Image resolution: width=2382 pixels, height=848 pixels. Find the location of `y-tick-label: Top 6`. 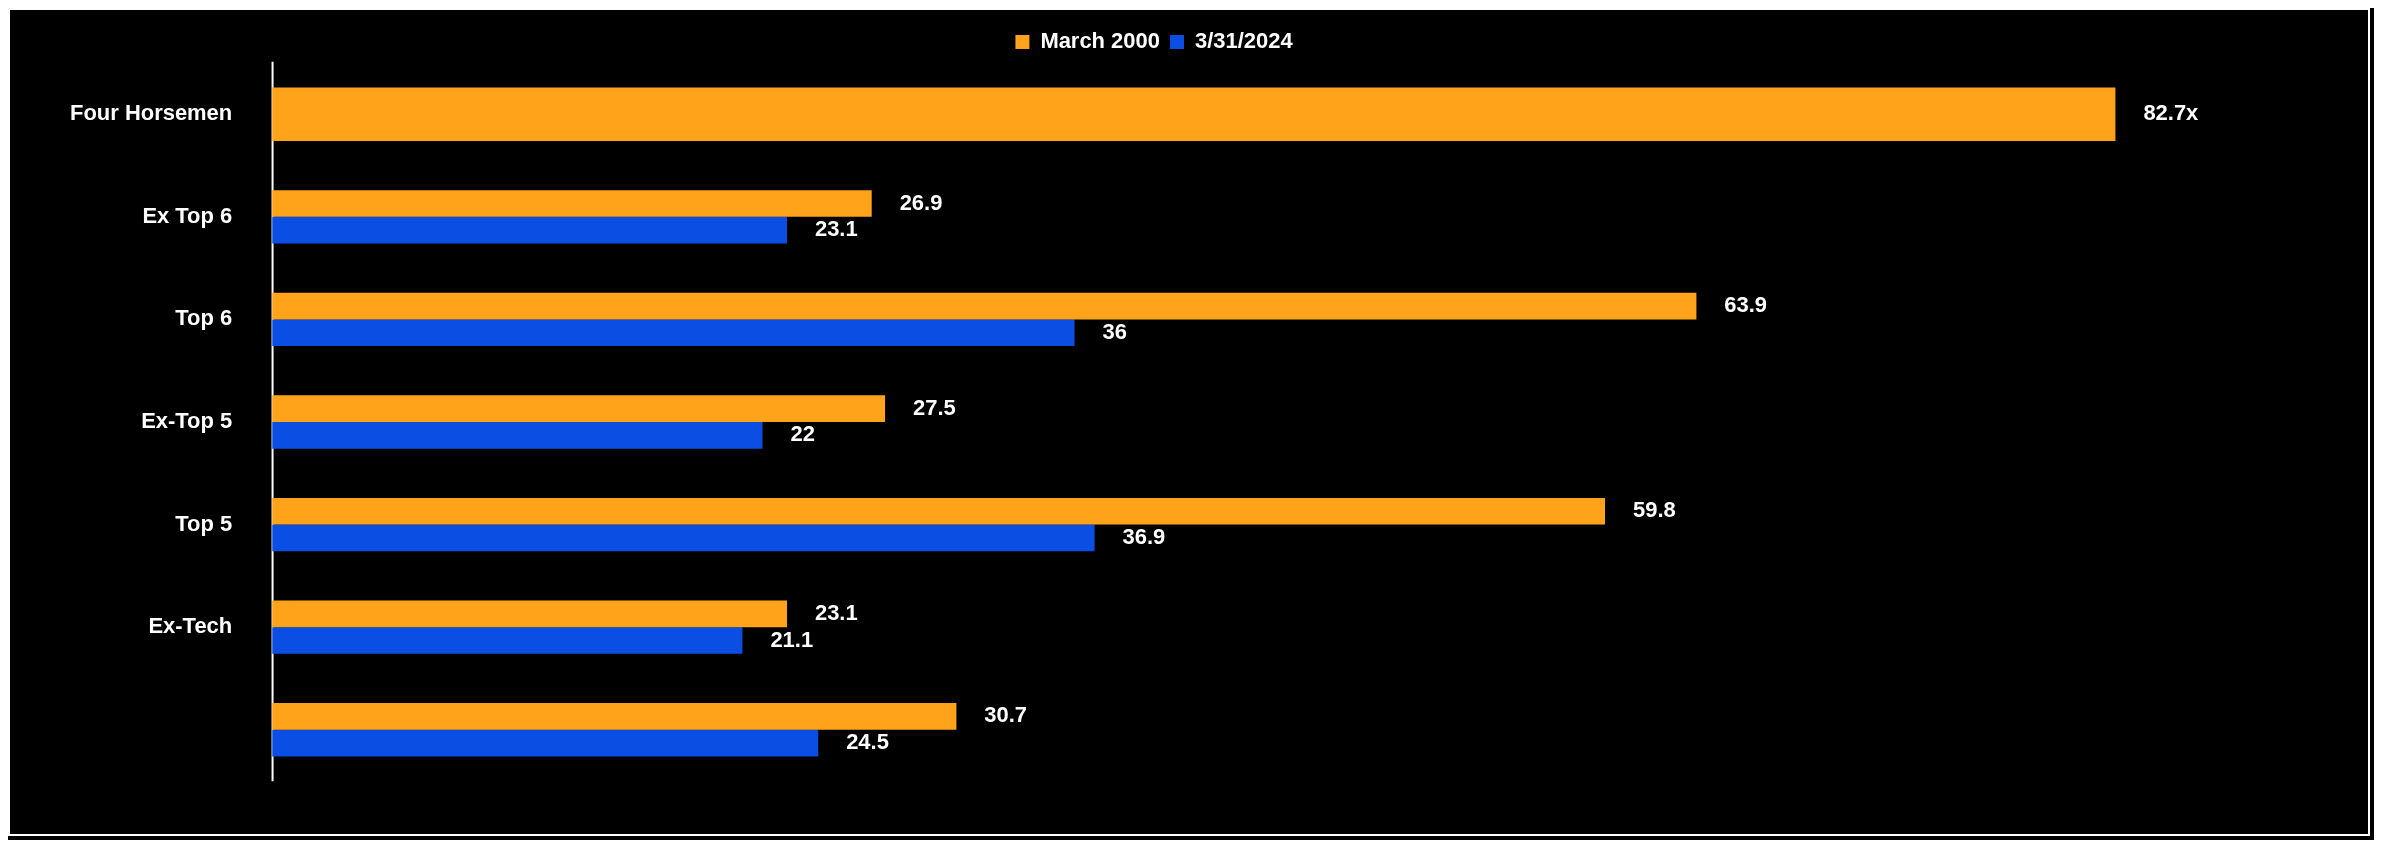

y-tick-label: Top 6 is located at coordinates (204, 318).